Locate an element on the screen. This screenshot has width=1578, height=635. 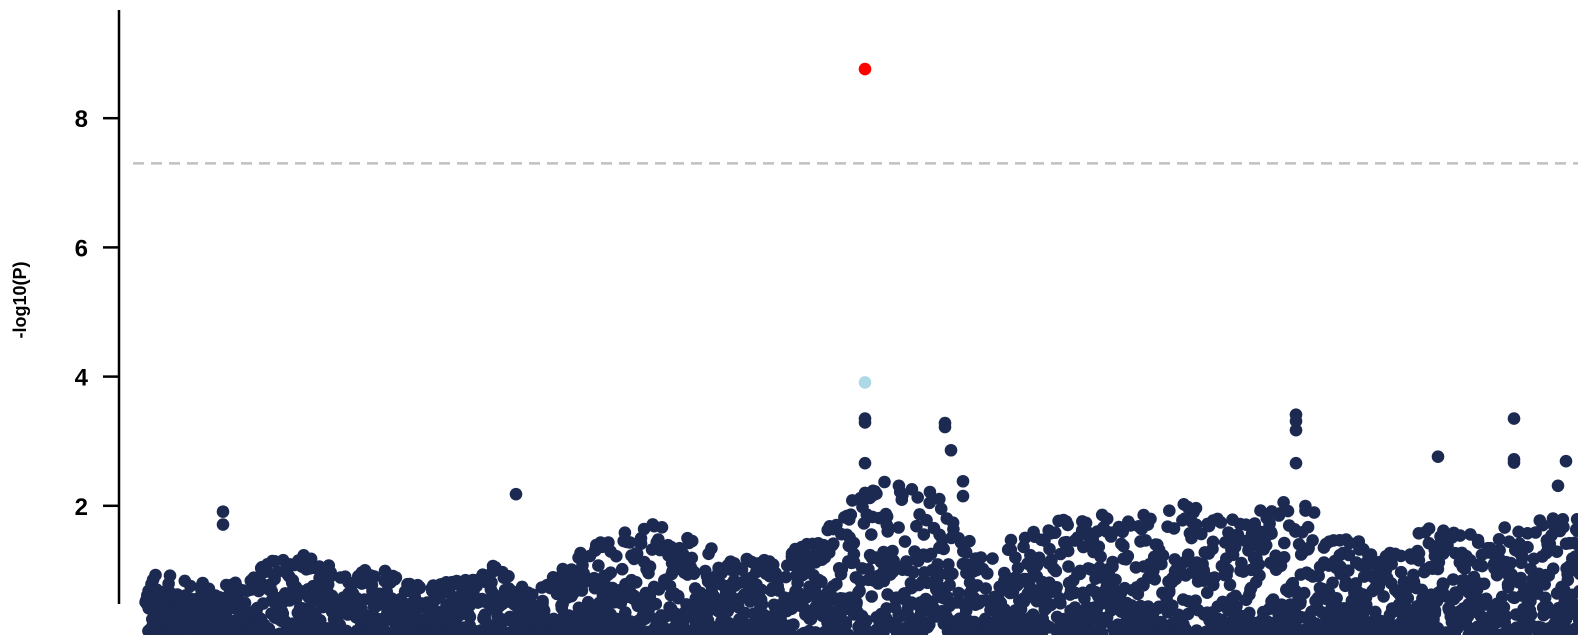
y-axis: 2 4 6 8 is located at coordinates (98, 307).